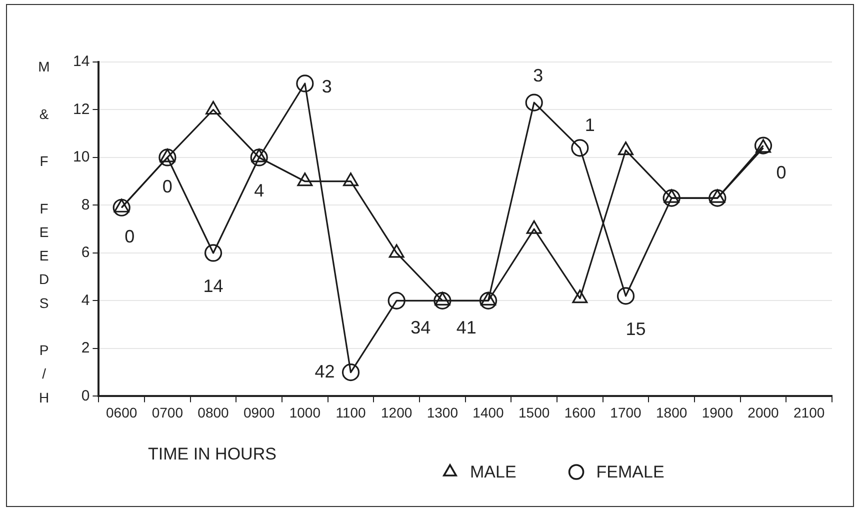 This screenshot has width=862, height=515. I want to click on x-tick-label: 0800, so click(214, 412).